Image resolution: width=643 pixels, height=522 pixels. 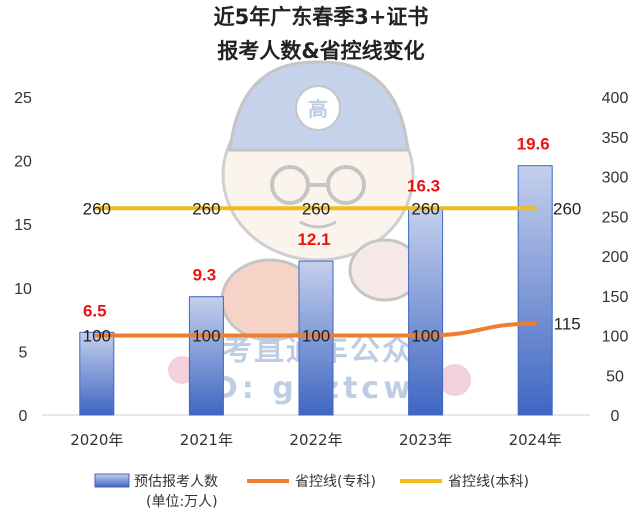 I want to click on bar-value-label-2: 9.3, so click(x=205, y=275).